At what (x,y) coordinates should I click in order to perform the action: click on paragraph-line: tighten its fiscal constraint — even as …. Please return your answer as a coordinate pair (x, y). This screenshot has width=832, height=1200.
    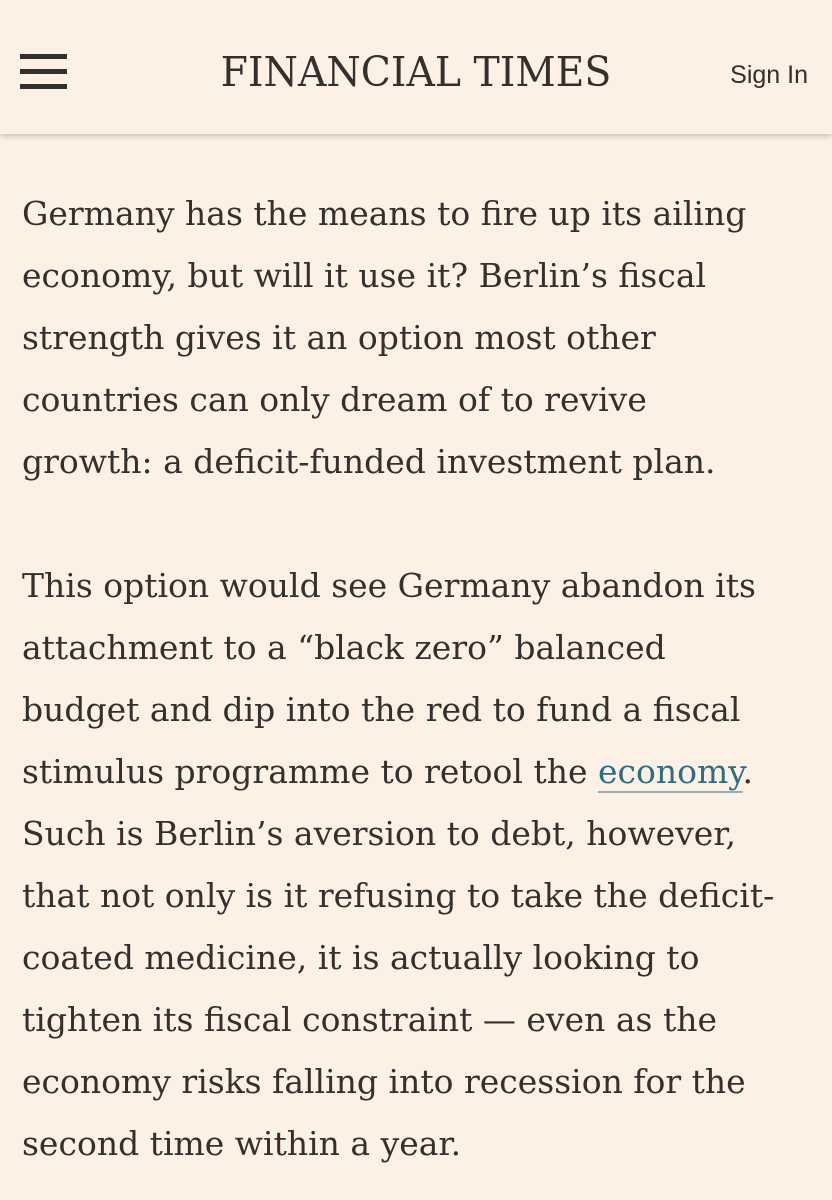
    Looking at the image, I should click on (369, 1019).